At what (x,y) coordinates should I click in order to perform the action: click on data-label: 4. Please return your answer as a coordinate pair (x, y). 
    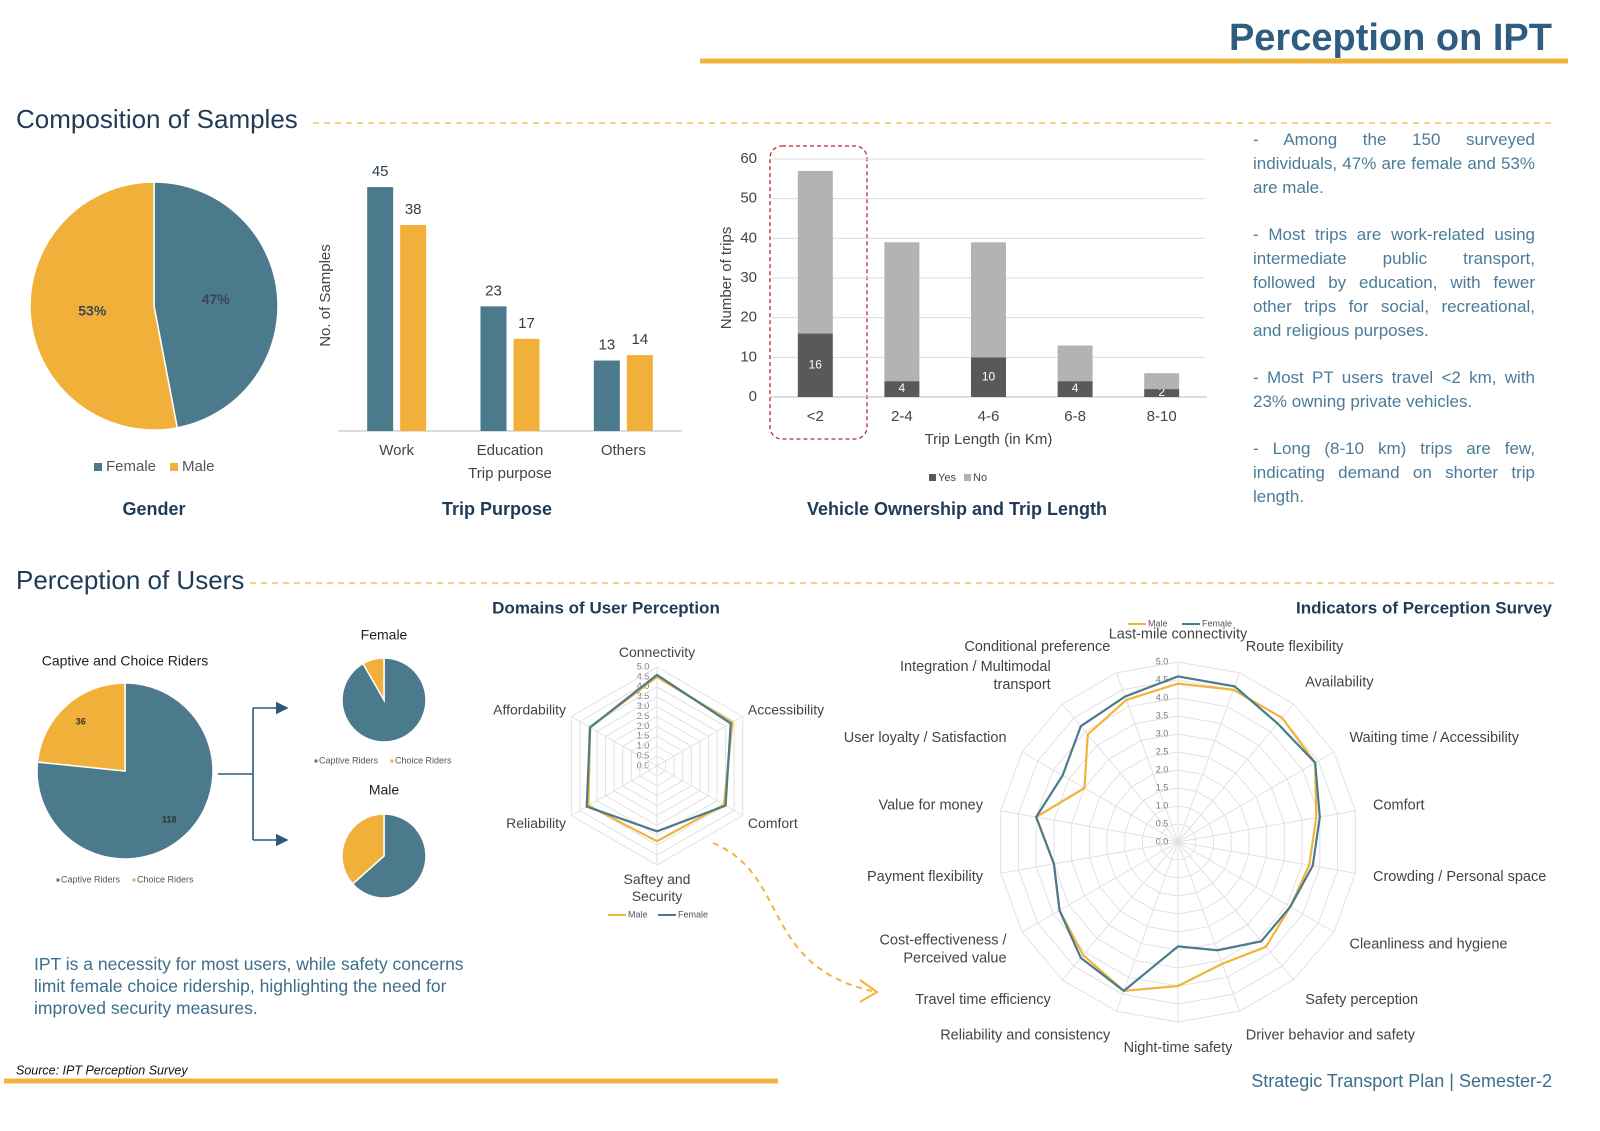
    Looking at the image, I should click on (1075, 388).